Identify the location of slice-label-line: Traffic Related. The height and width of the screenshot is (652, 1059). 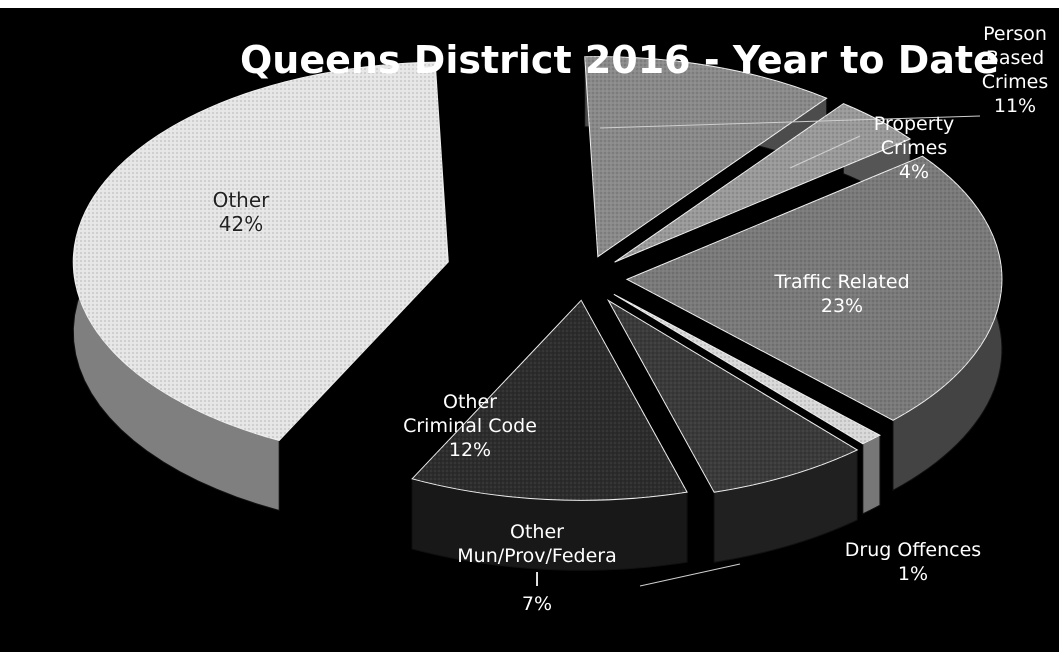
(842, 282).